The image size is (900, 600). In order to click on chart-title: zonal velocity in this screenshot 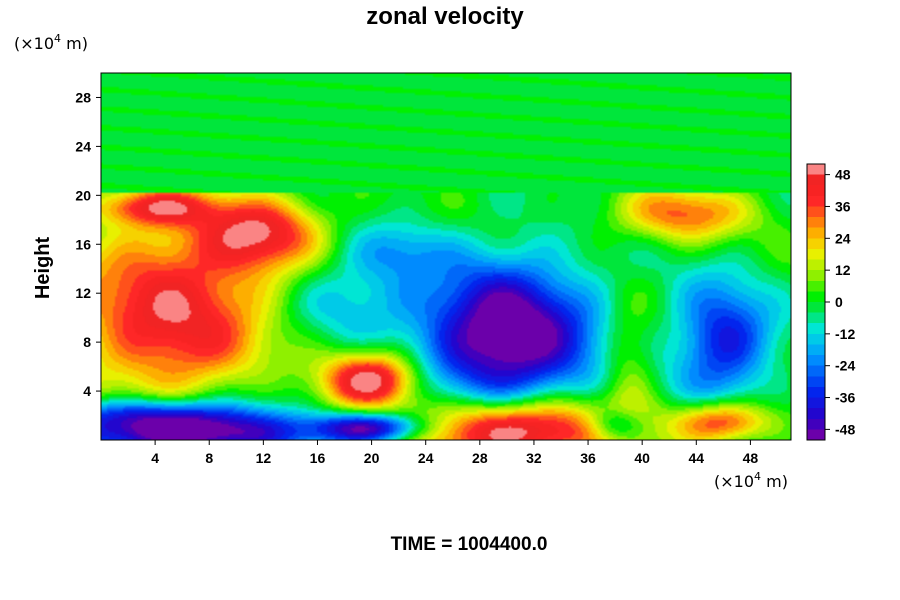, I will do `click(445, 16)`.